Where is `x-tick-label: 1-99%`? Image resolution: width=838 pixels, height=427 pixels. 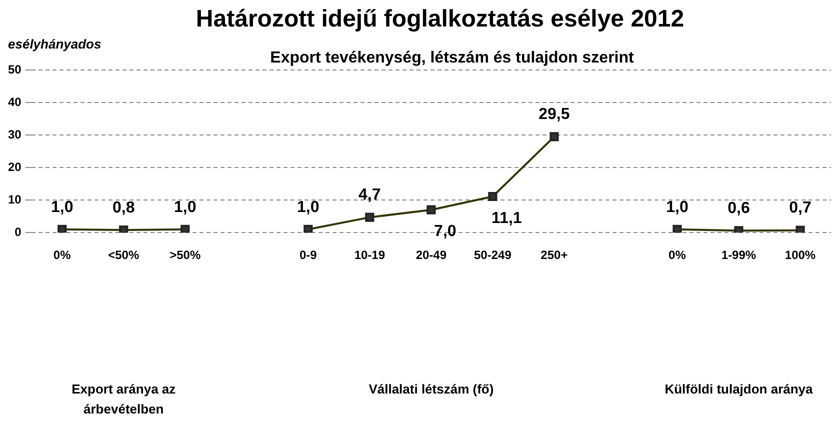 x-tick-label: 1-99% is located at coordinates (738, 255).